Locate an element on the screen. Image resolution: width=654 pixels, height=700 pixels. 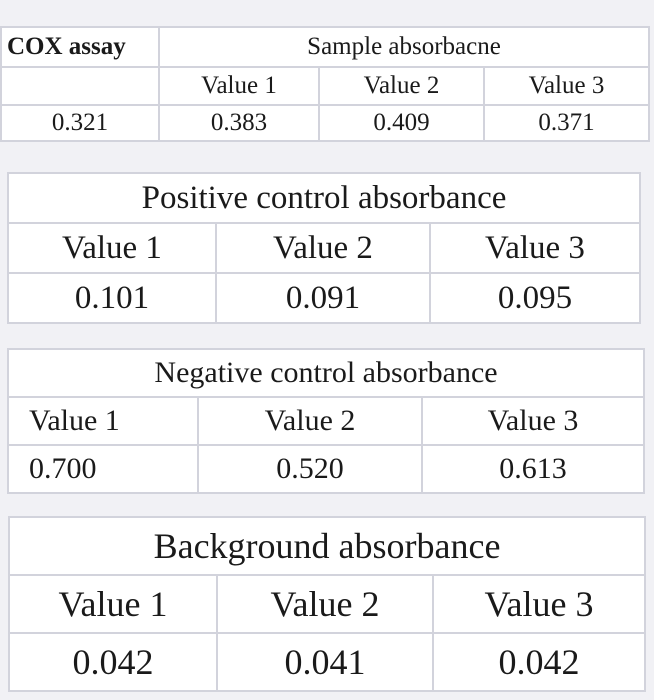
table-title-row: Background absorbance is located at coordinates (327, 546).